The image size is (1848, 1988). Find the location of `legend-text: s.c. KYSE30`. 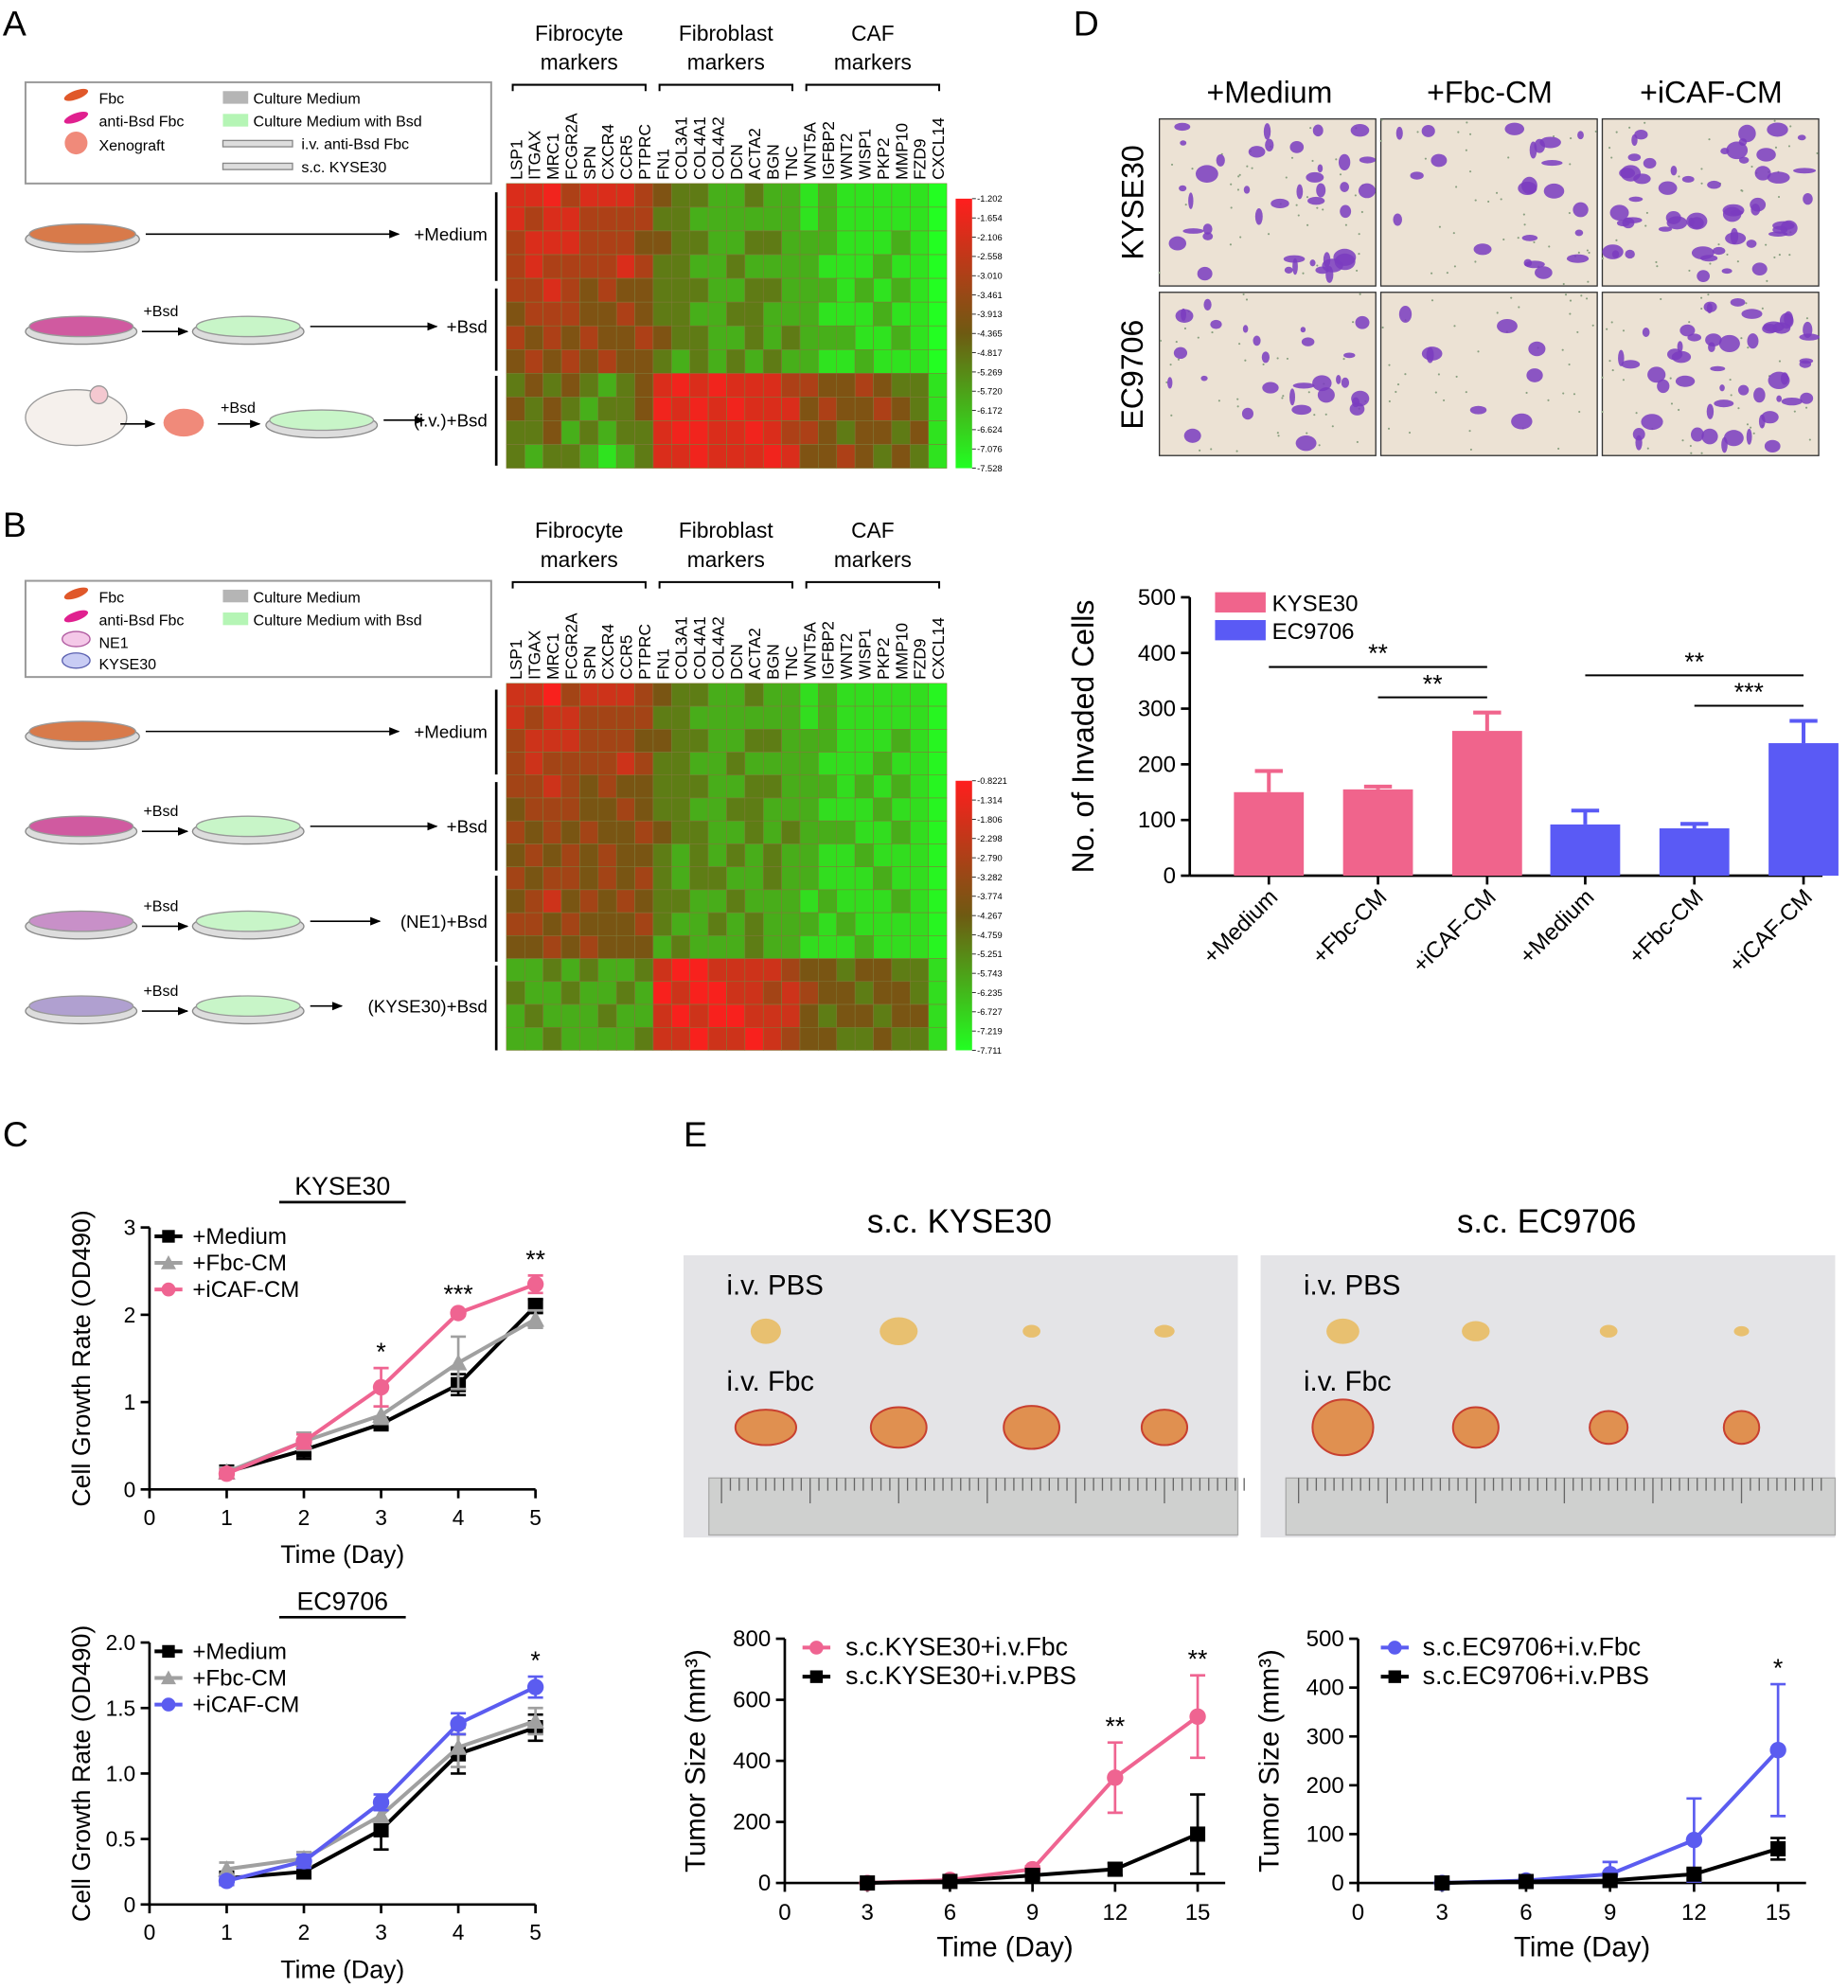

legend-text: s.c. KYSE30 is located at coordinates (343, 167).